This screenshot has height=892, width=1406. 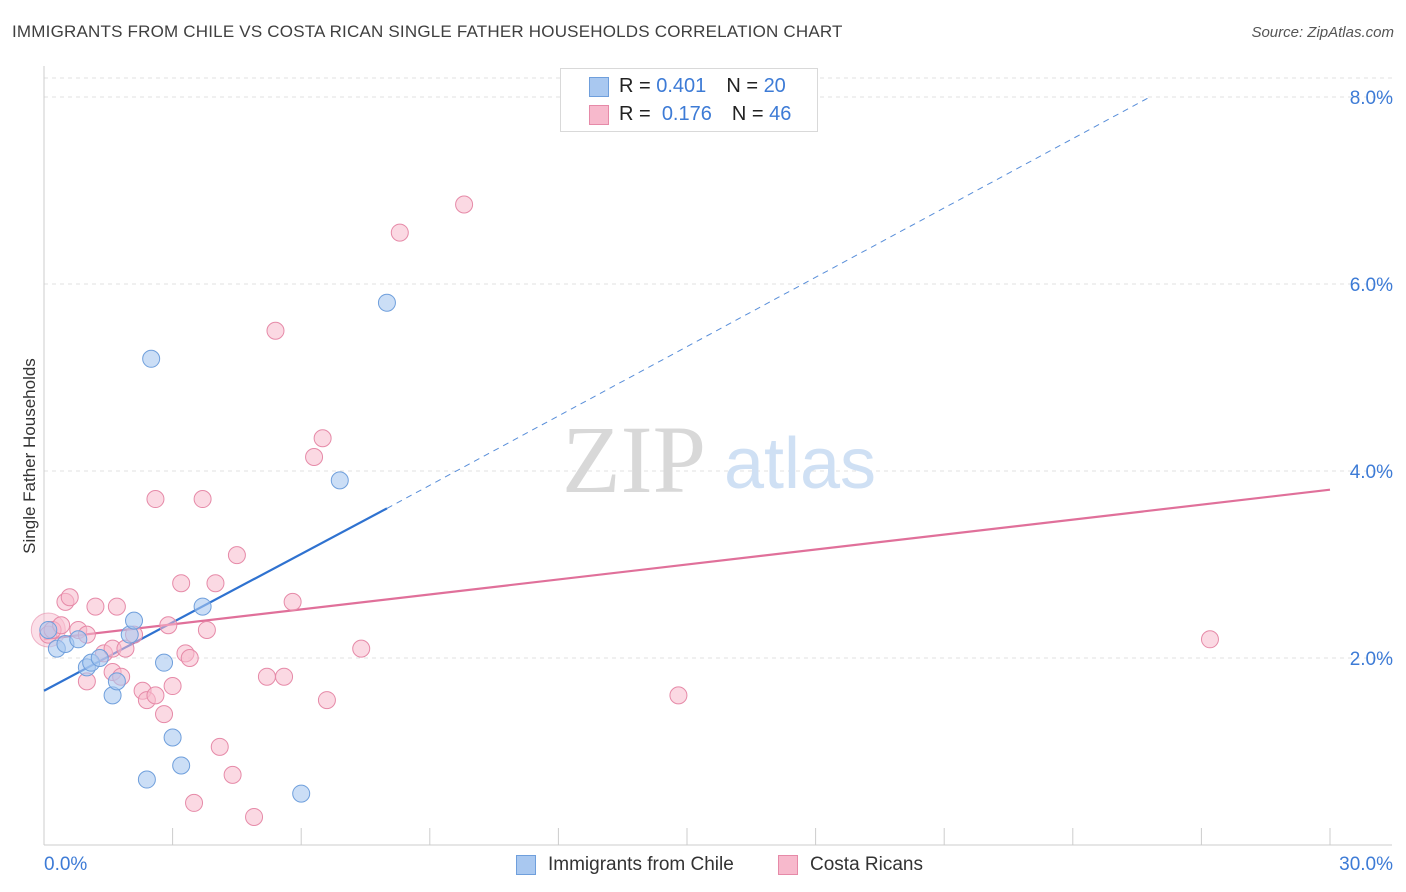 What do you see at coordinates (634, 459) in the screenshot?
I see `watermark-zip: ZIP` at bounding box center [634, 459].